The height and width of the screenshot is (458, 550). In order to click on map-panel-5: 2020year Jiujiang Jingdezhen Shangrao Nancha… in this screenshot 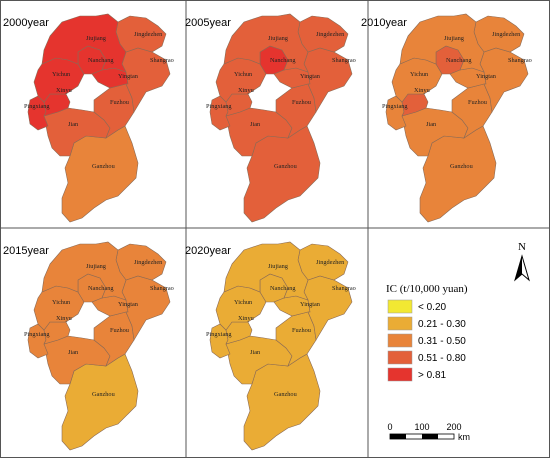, I will do `click(270, 346)`.